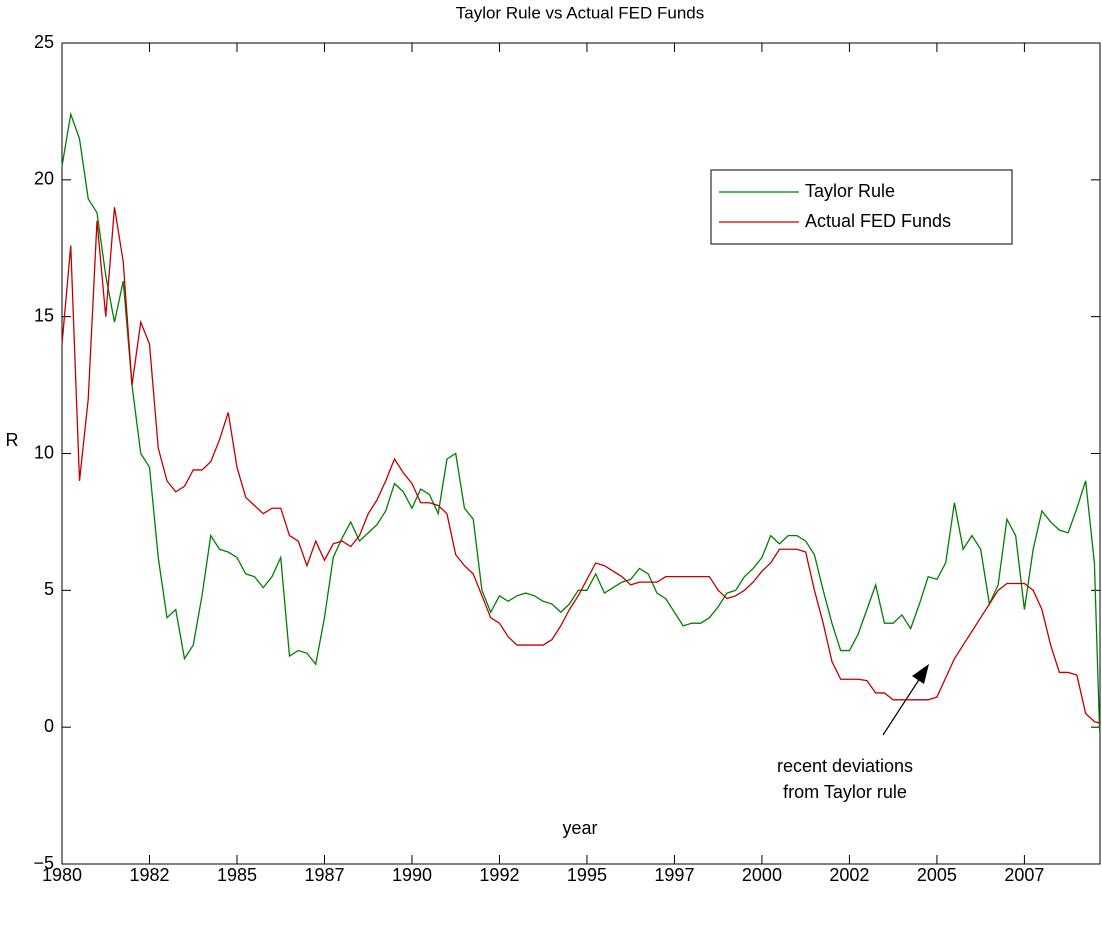 The width and height of the screenshot is (1102, 935). What do you see at coordinates (845, 766) in the screenshot?
I see `annotation-text: recent deviations` at bounding box center [845, 766].